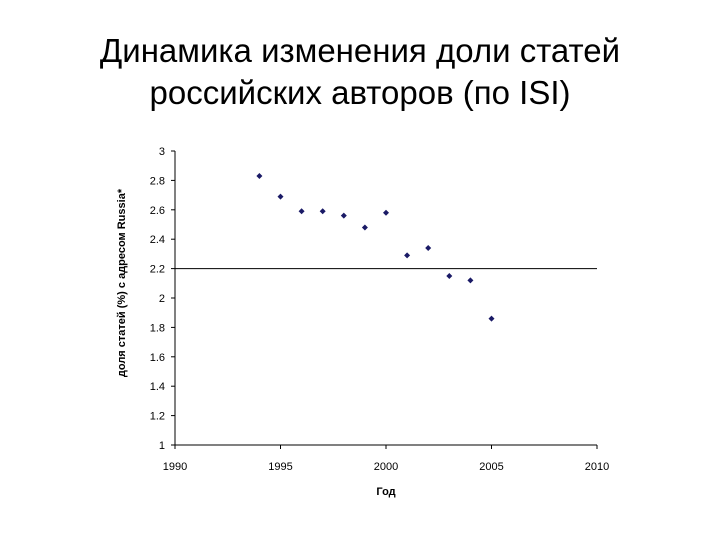 The height and width of the screenshot is (540, 720). Describe the element at coordinates (375, 247) in the screenshot. I see `data-points` at that location.